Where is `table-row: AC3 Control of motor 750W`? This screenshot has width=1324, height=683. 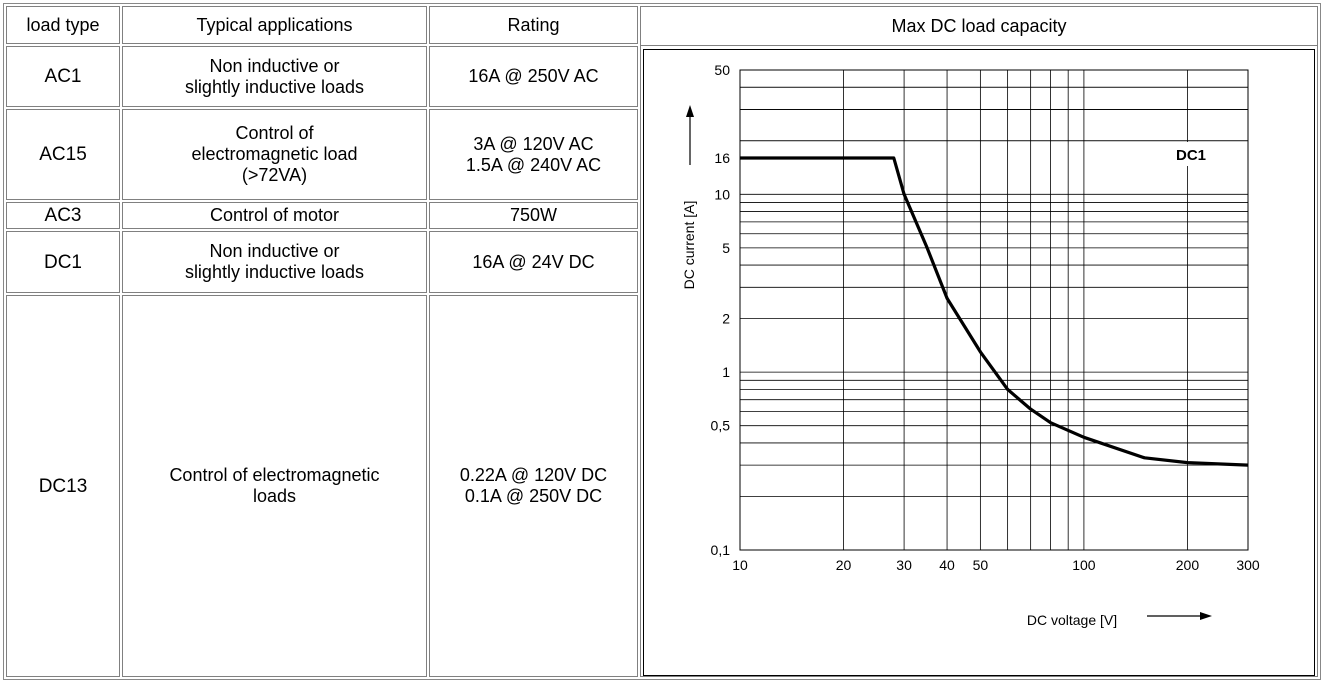 table-row: AC3 Control of motor 750W is located at coordinates (662, 215).